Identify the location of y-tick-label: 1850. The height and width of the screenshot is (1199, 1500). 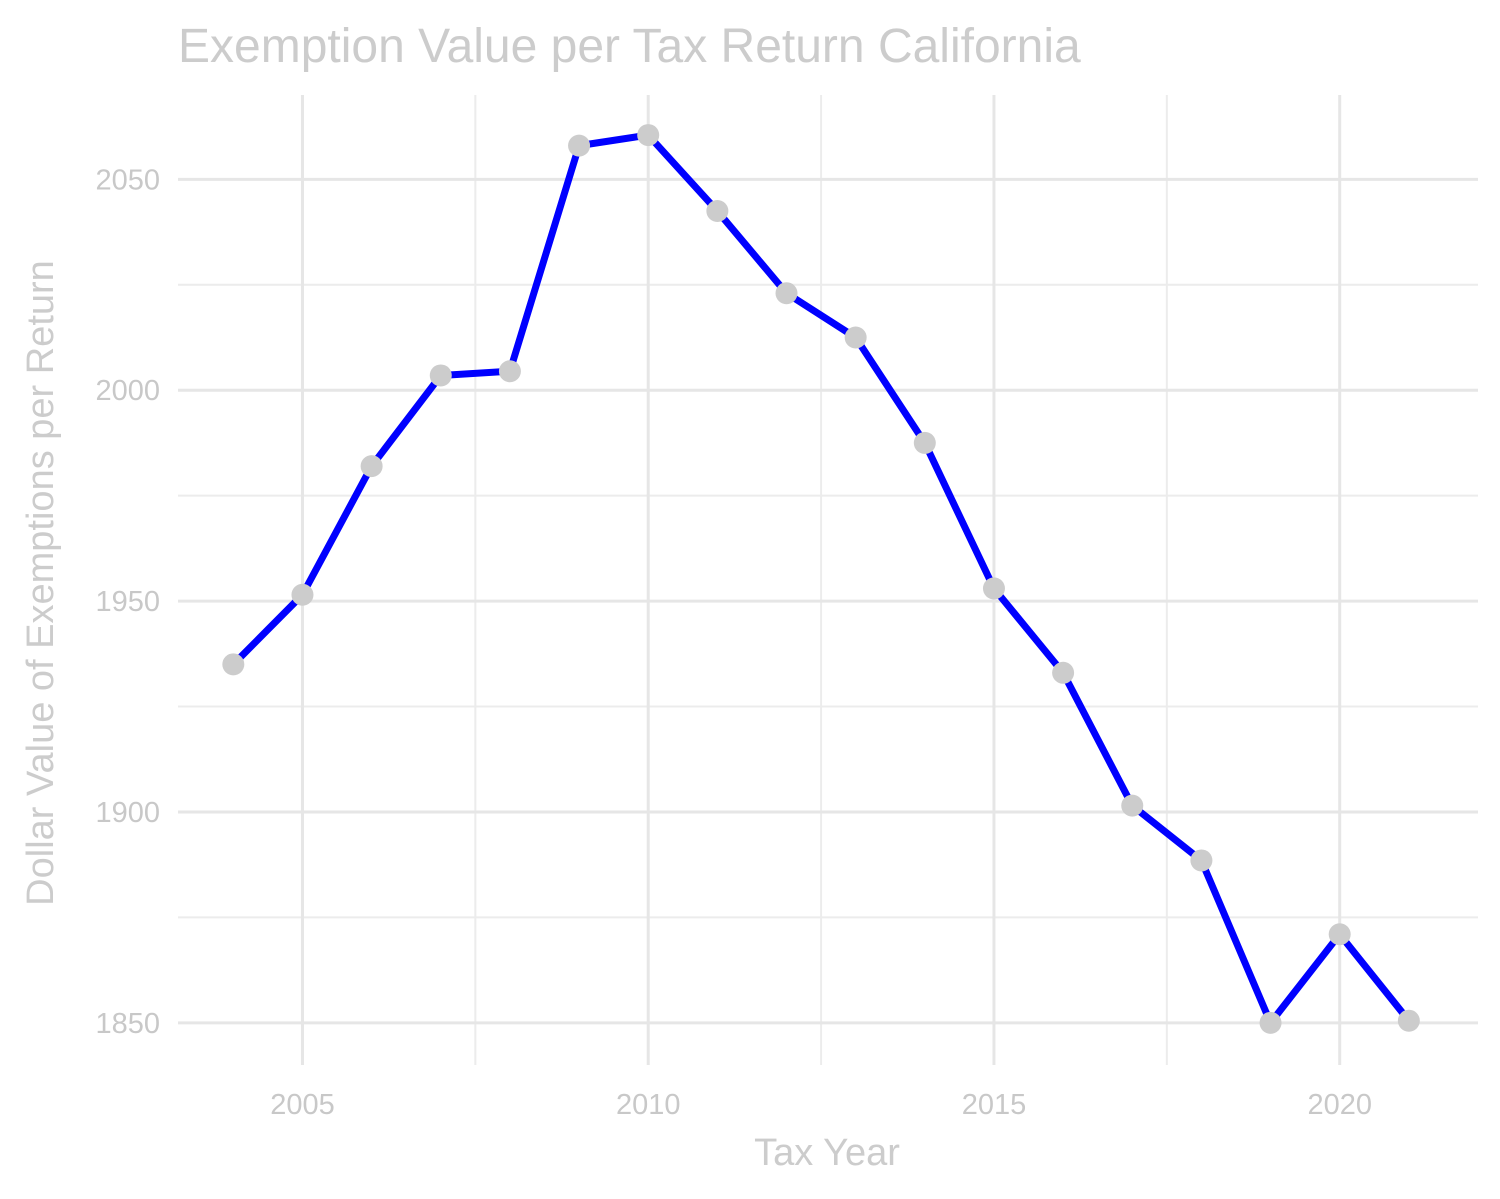
(127, 1024).